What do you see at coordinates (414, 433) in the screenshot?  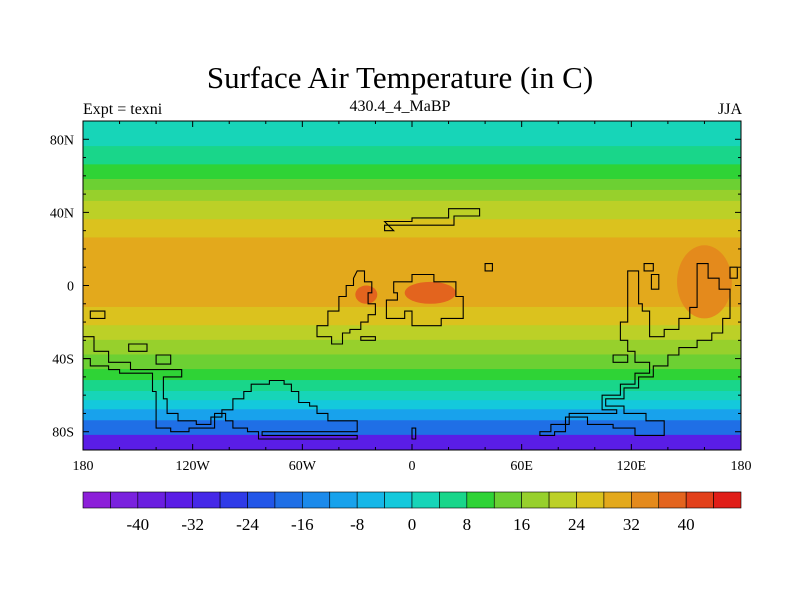 I see `continent-antarctic-notch` at bounding box center [414, 433].